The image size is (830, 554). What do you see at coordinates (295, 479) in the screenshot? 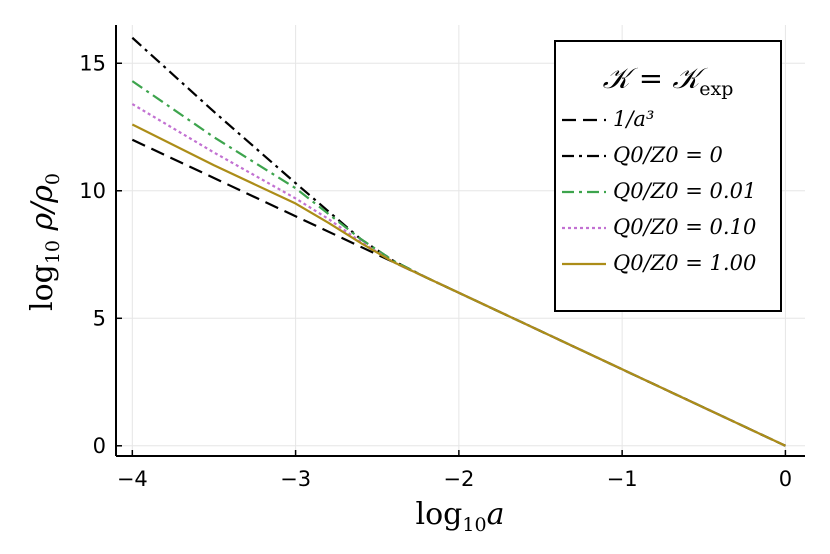
I see `x-tick-label: −3` at bounding box center [295, 479].